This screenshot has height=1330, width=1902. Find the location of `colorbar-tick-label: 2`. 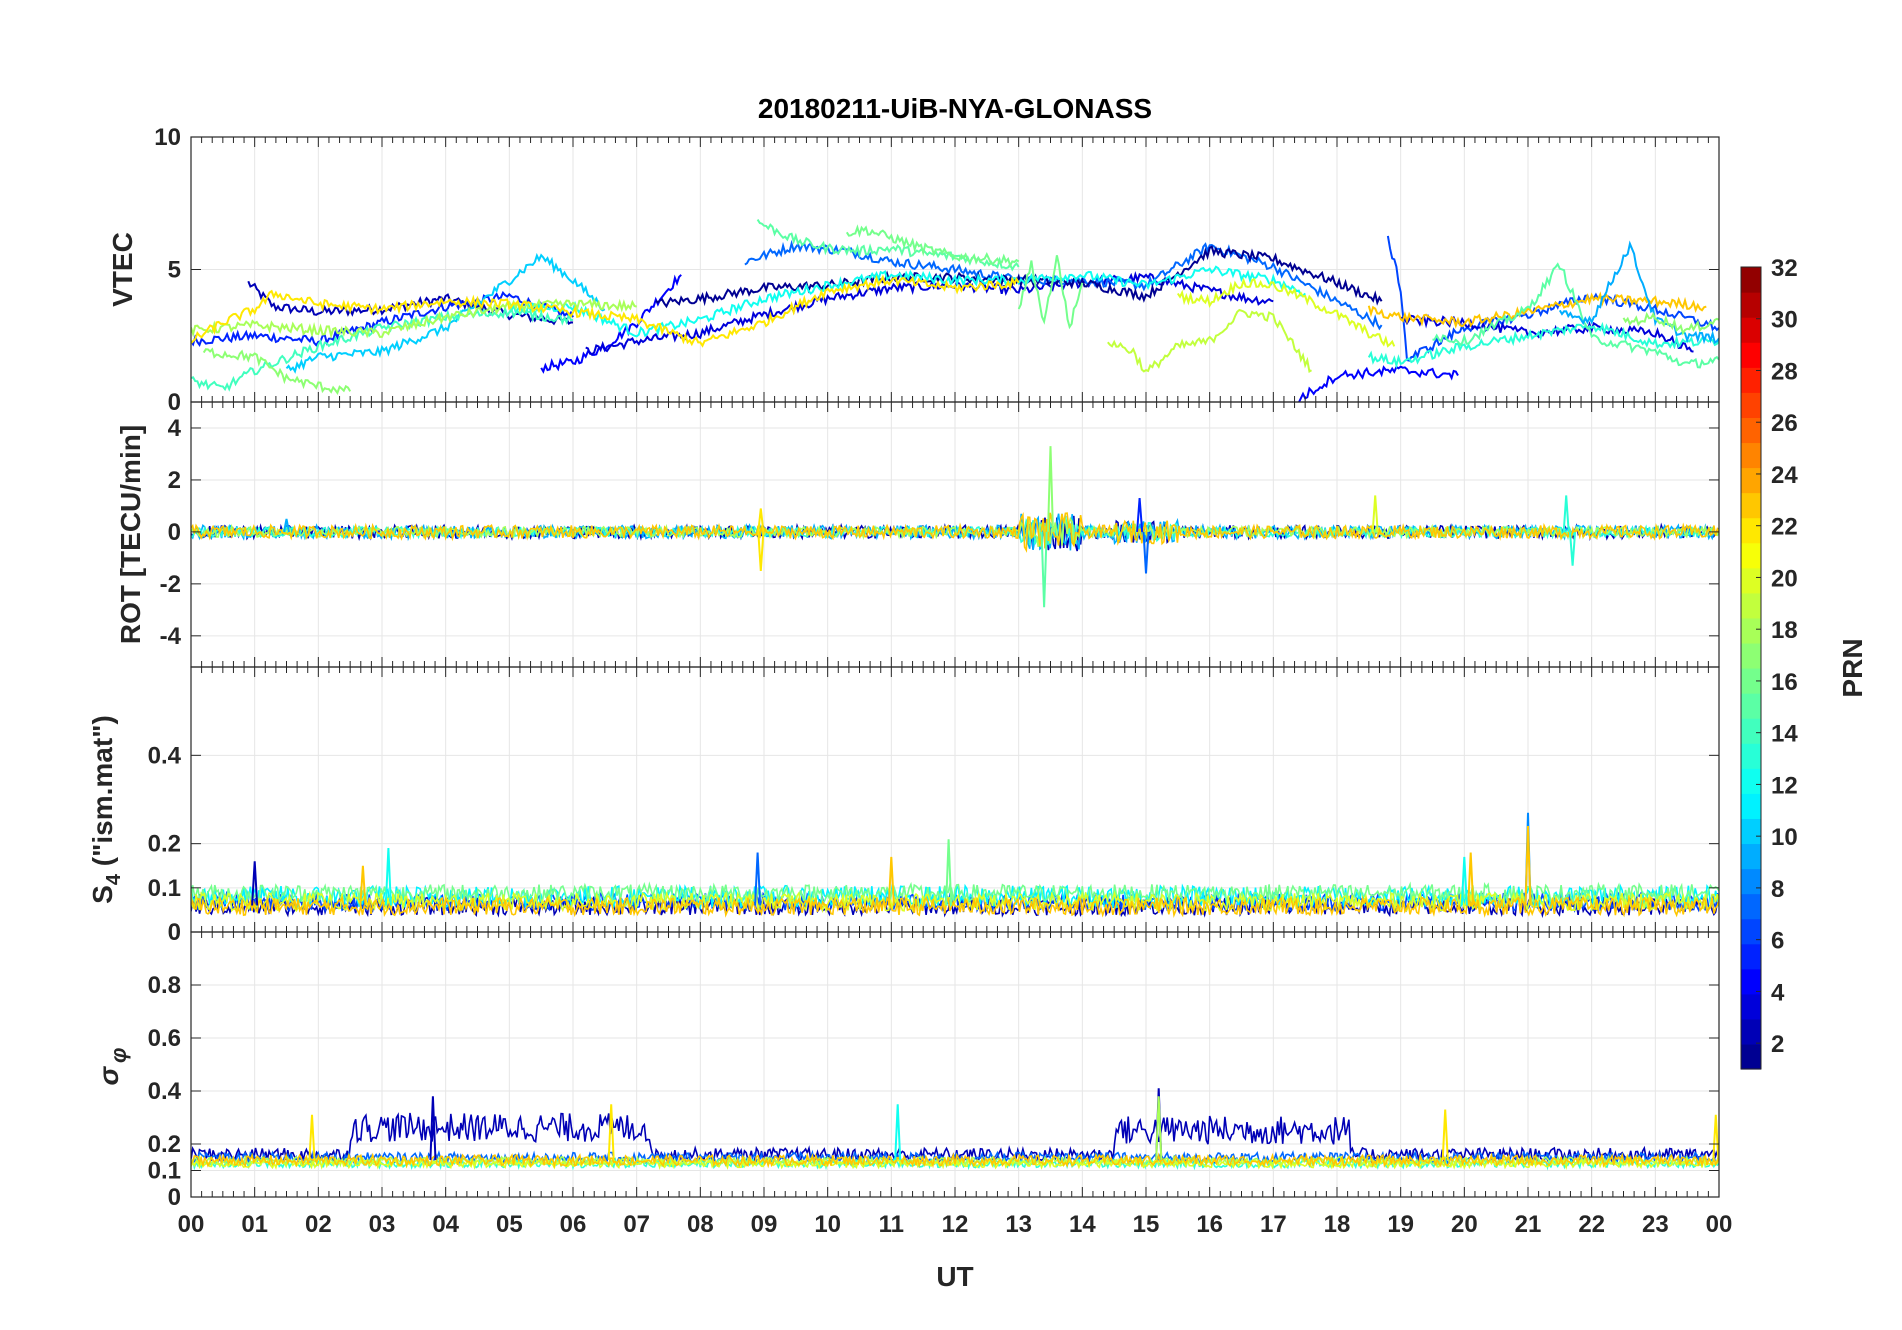

colorbar-tick-label: 2 is located at coordinates (1777, 1044).